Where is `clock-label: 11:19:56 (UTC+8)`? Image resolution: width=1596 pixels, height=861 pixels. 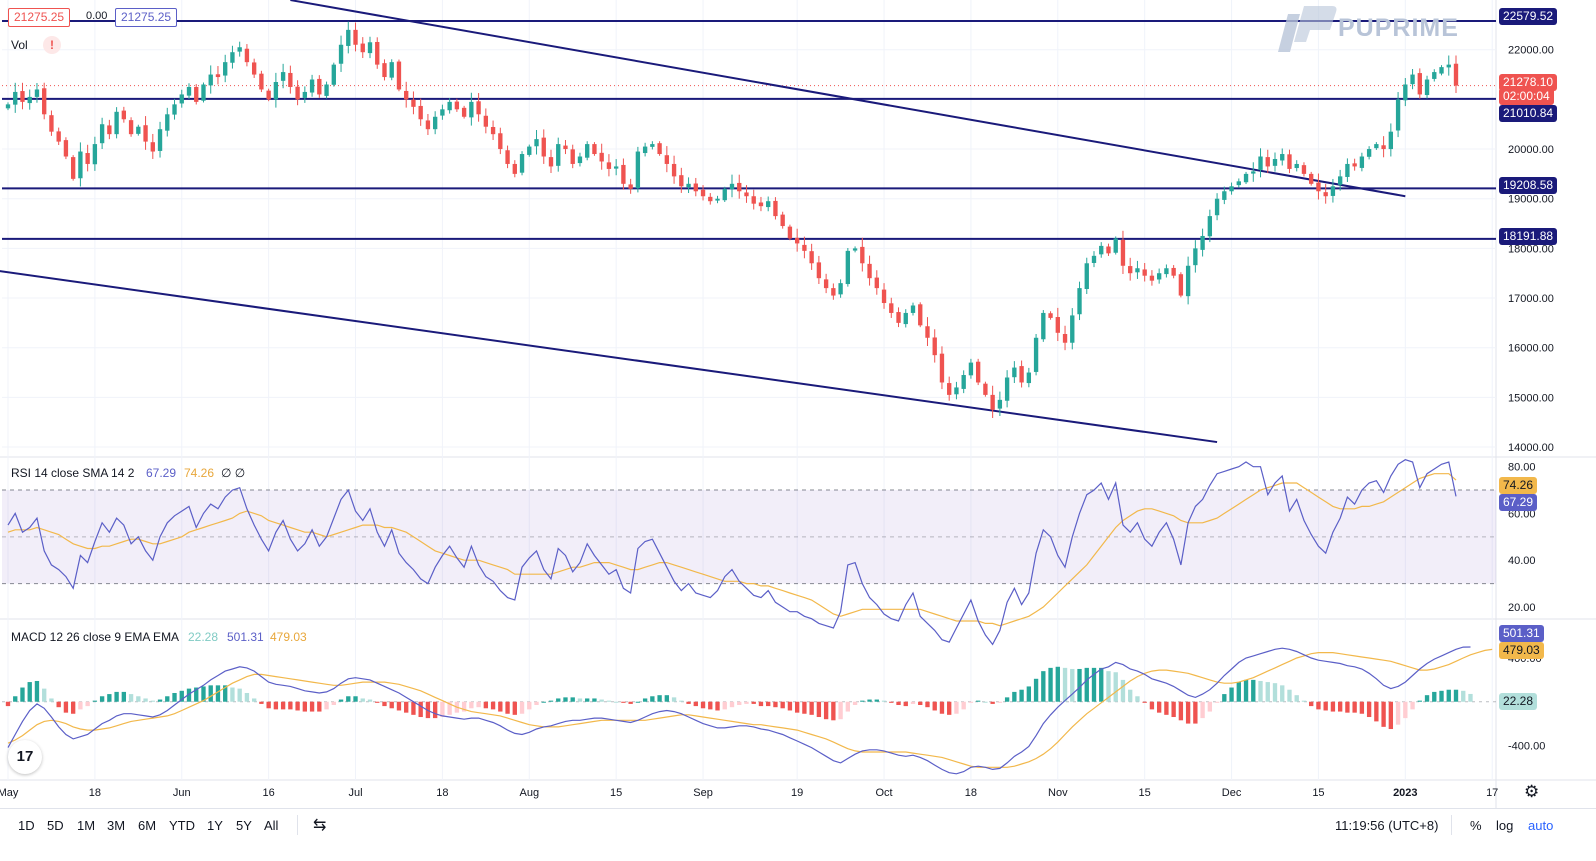 clock-label: 11:19:56 (UTC+8) is located at coordinates (1387, 825).